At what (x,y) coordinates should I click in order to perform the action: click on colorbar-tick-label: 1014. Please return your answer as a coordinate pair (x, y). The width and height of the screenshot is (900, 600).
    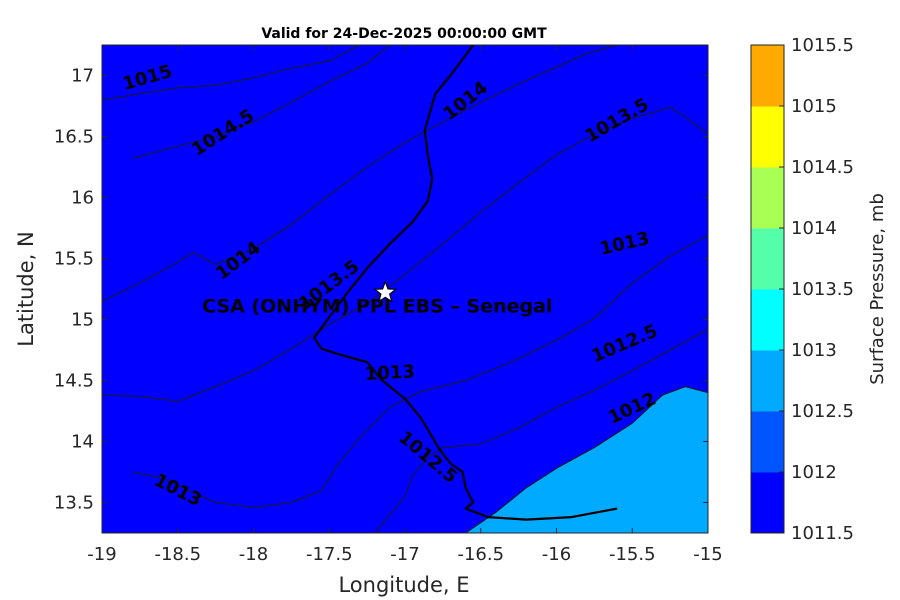
    Looking at the image, I should click on (814, 228).